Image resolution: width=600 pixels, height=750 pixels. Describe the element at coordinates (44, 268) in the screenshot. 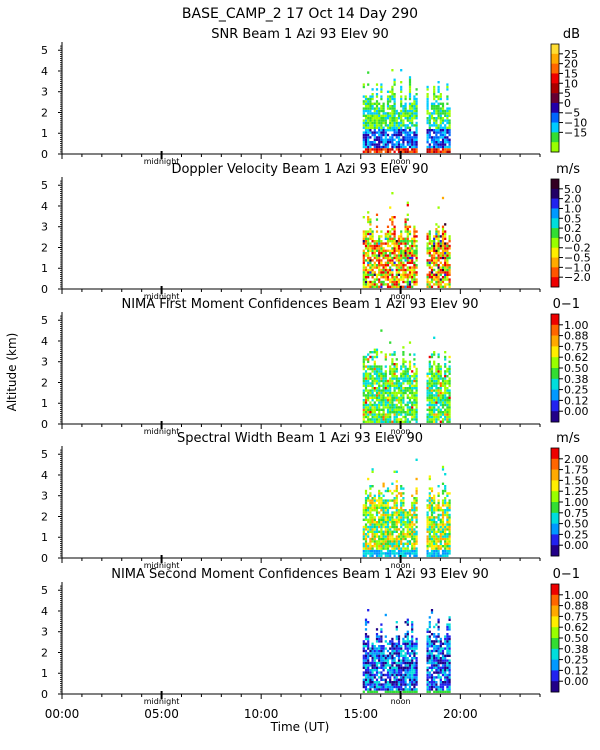

I see `y-tick-label: 1` at that location.